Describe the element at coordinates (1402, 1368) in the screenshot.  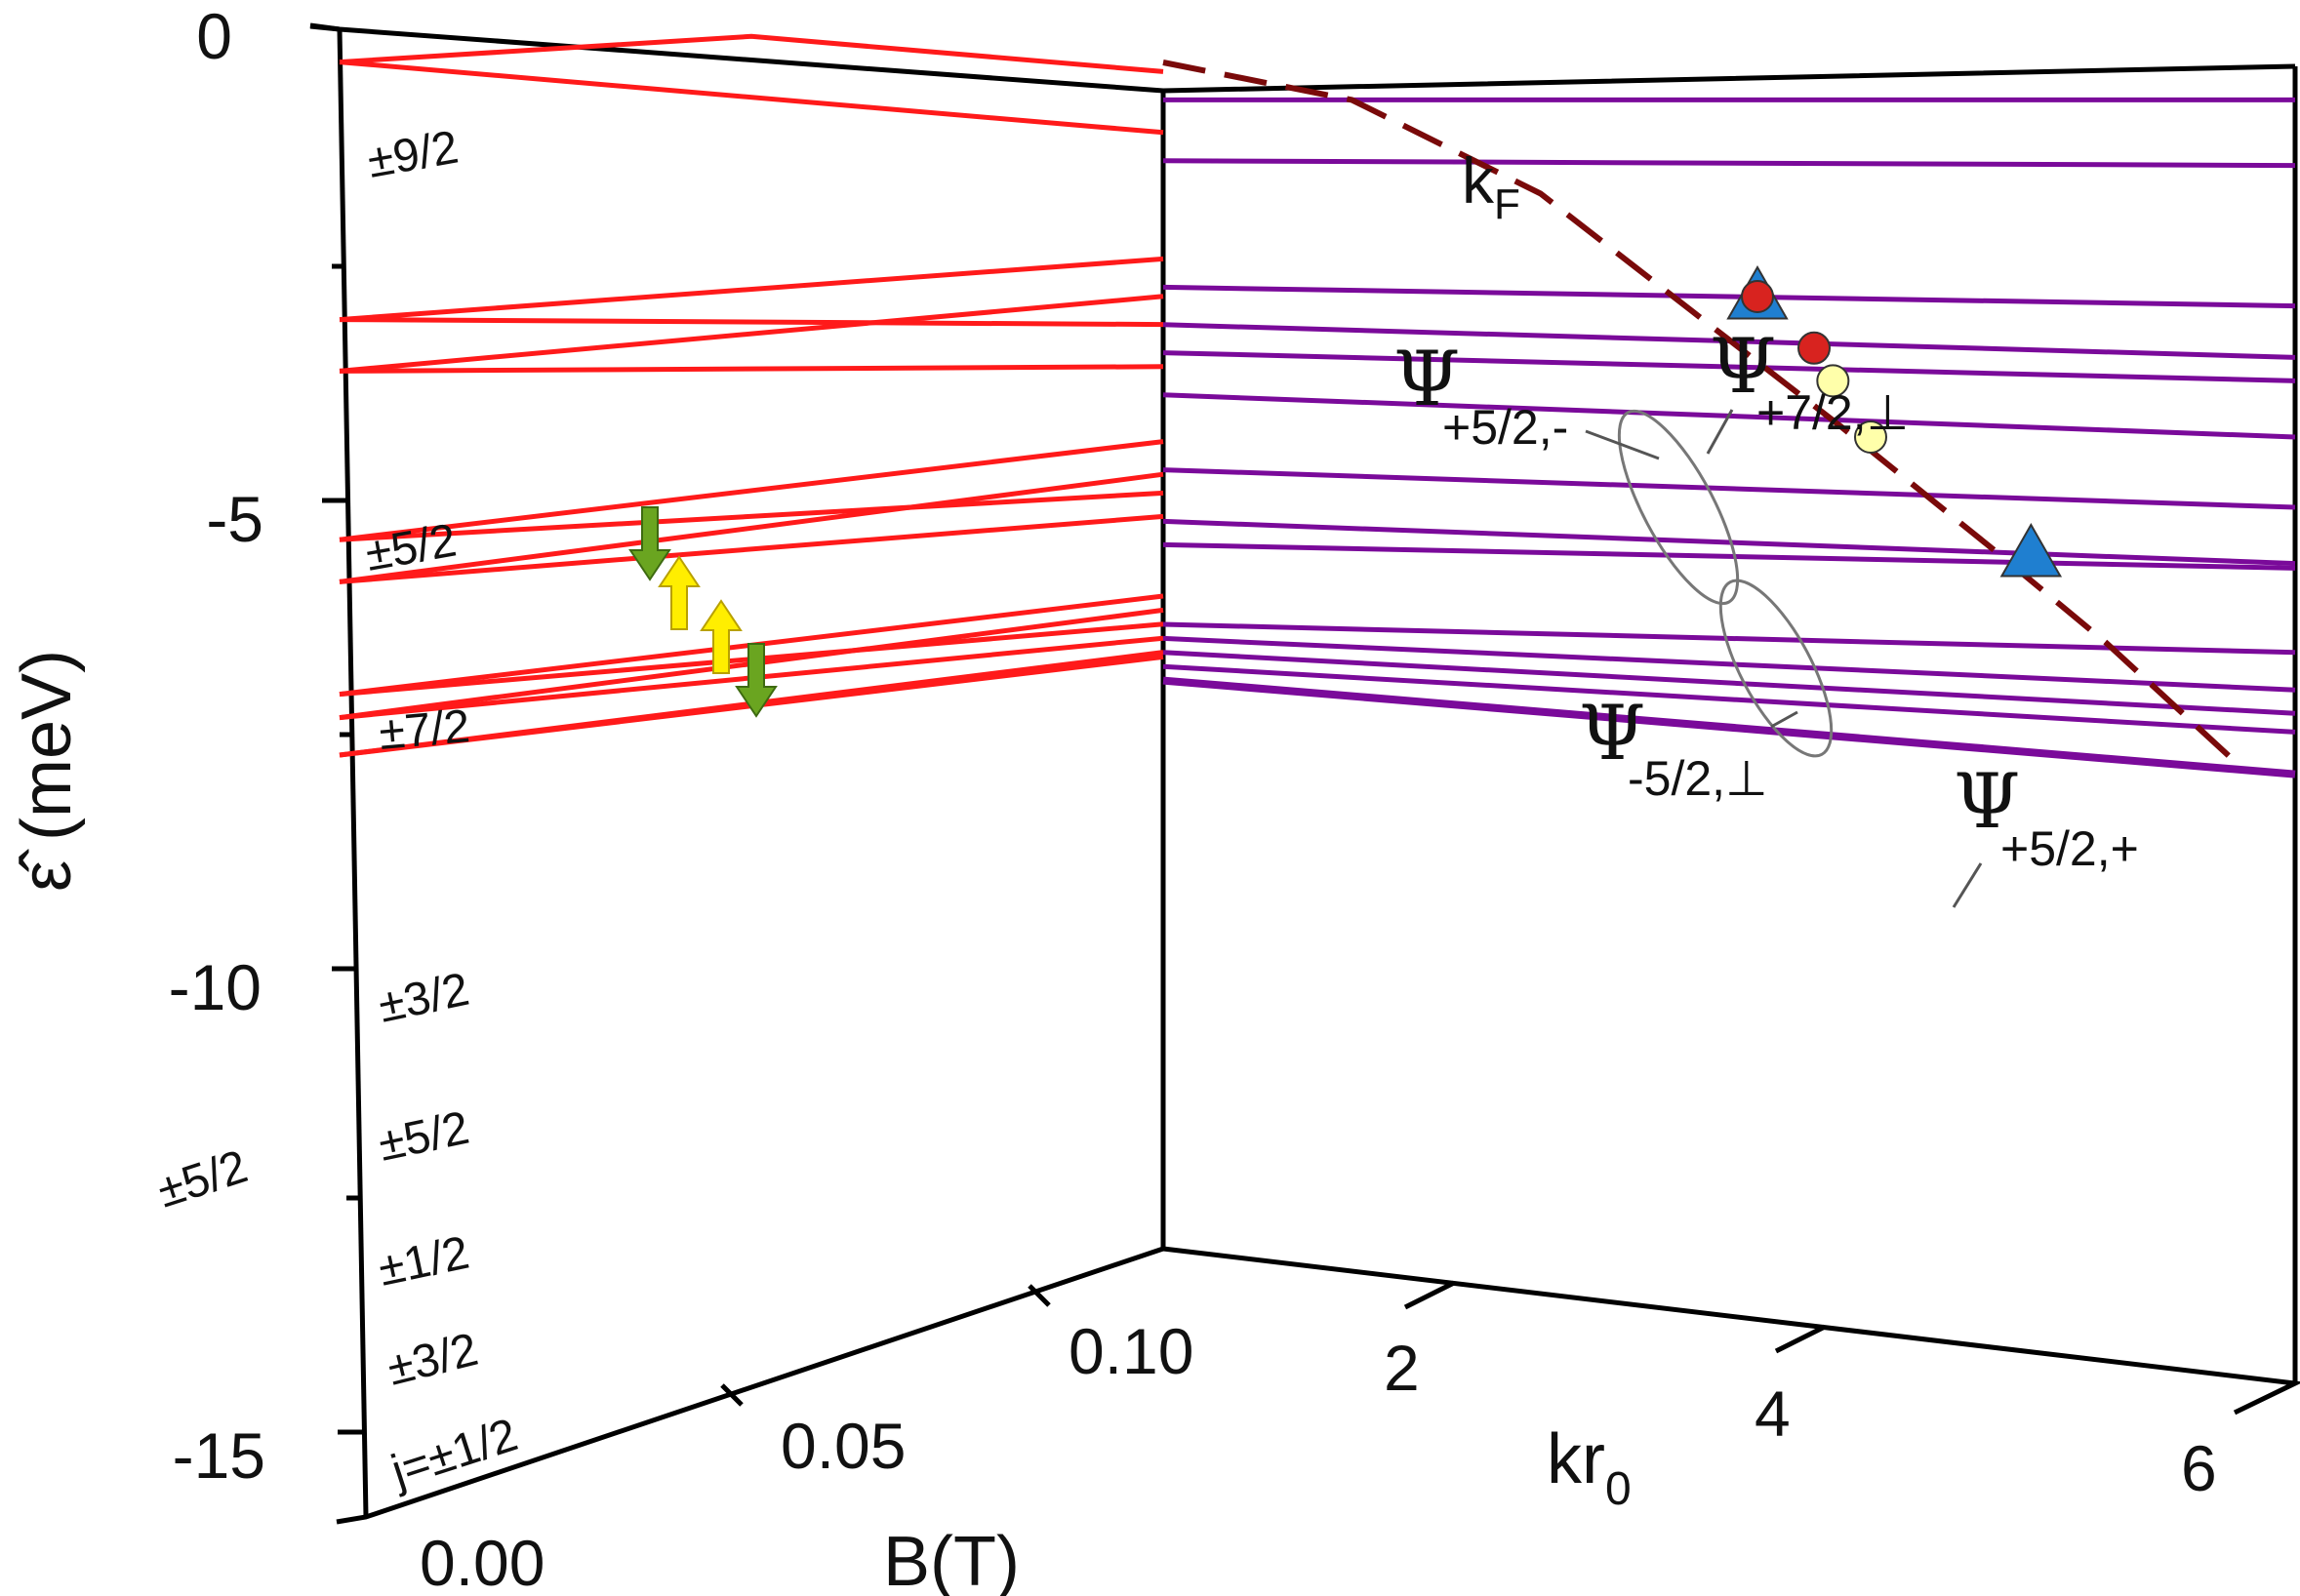
I see `kr-tick-label-2: 2` at that location.